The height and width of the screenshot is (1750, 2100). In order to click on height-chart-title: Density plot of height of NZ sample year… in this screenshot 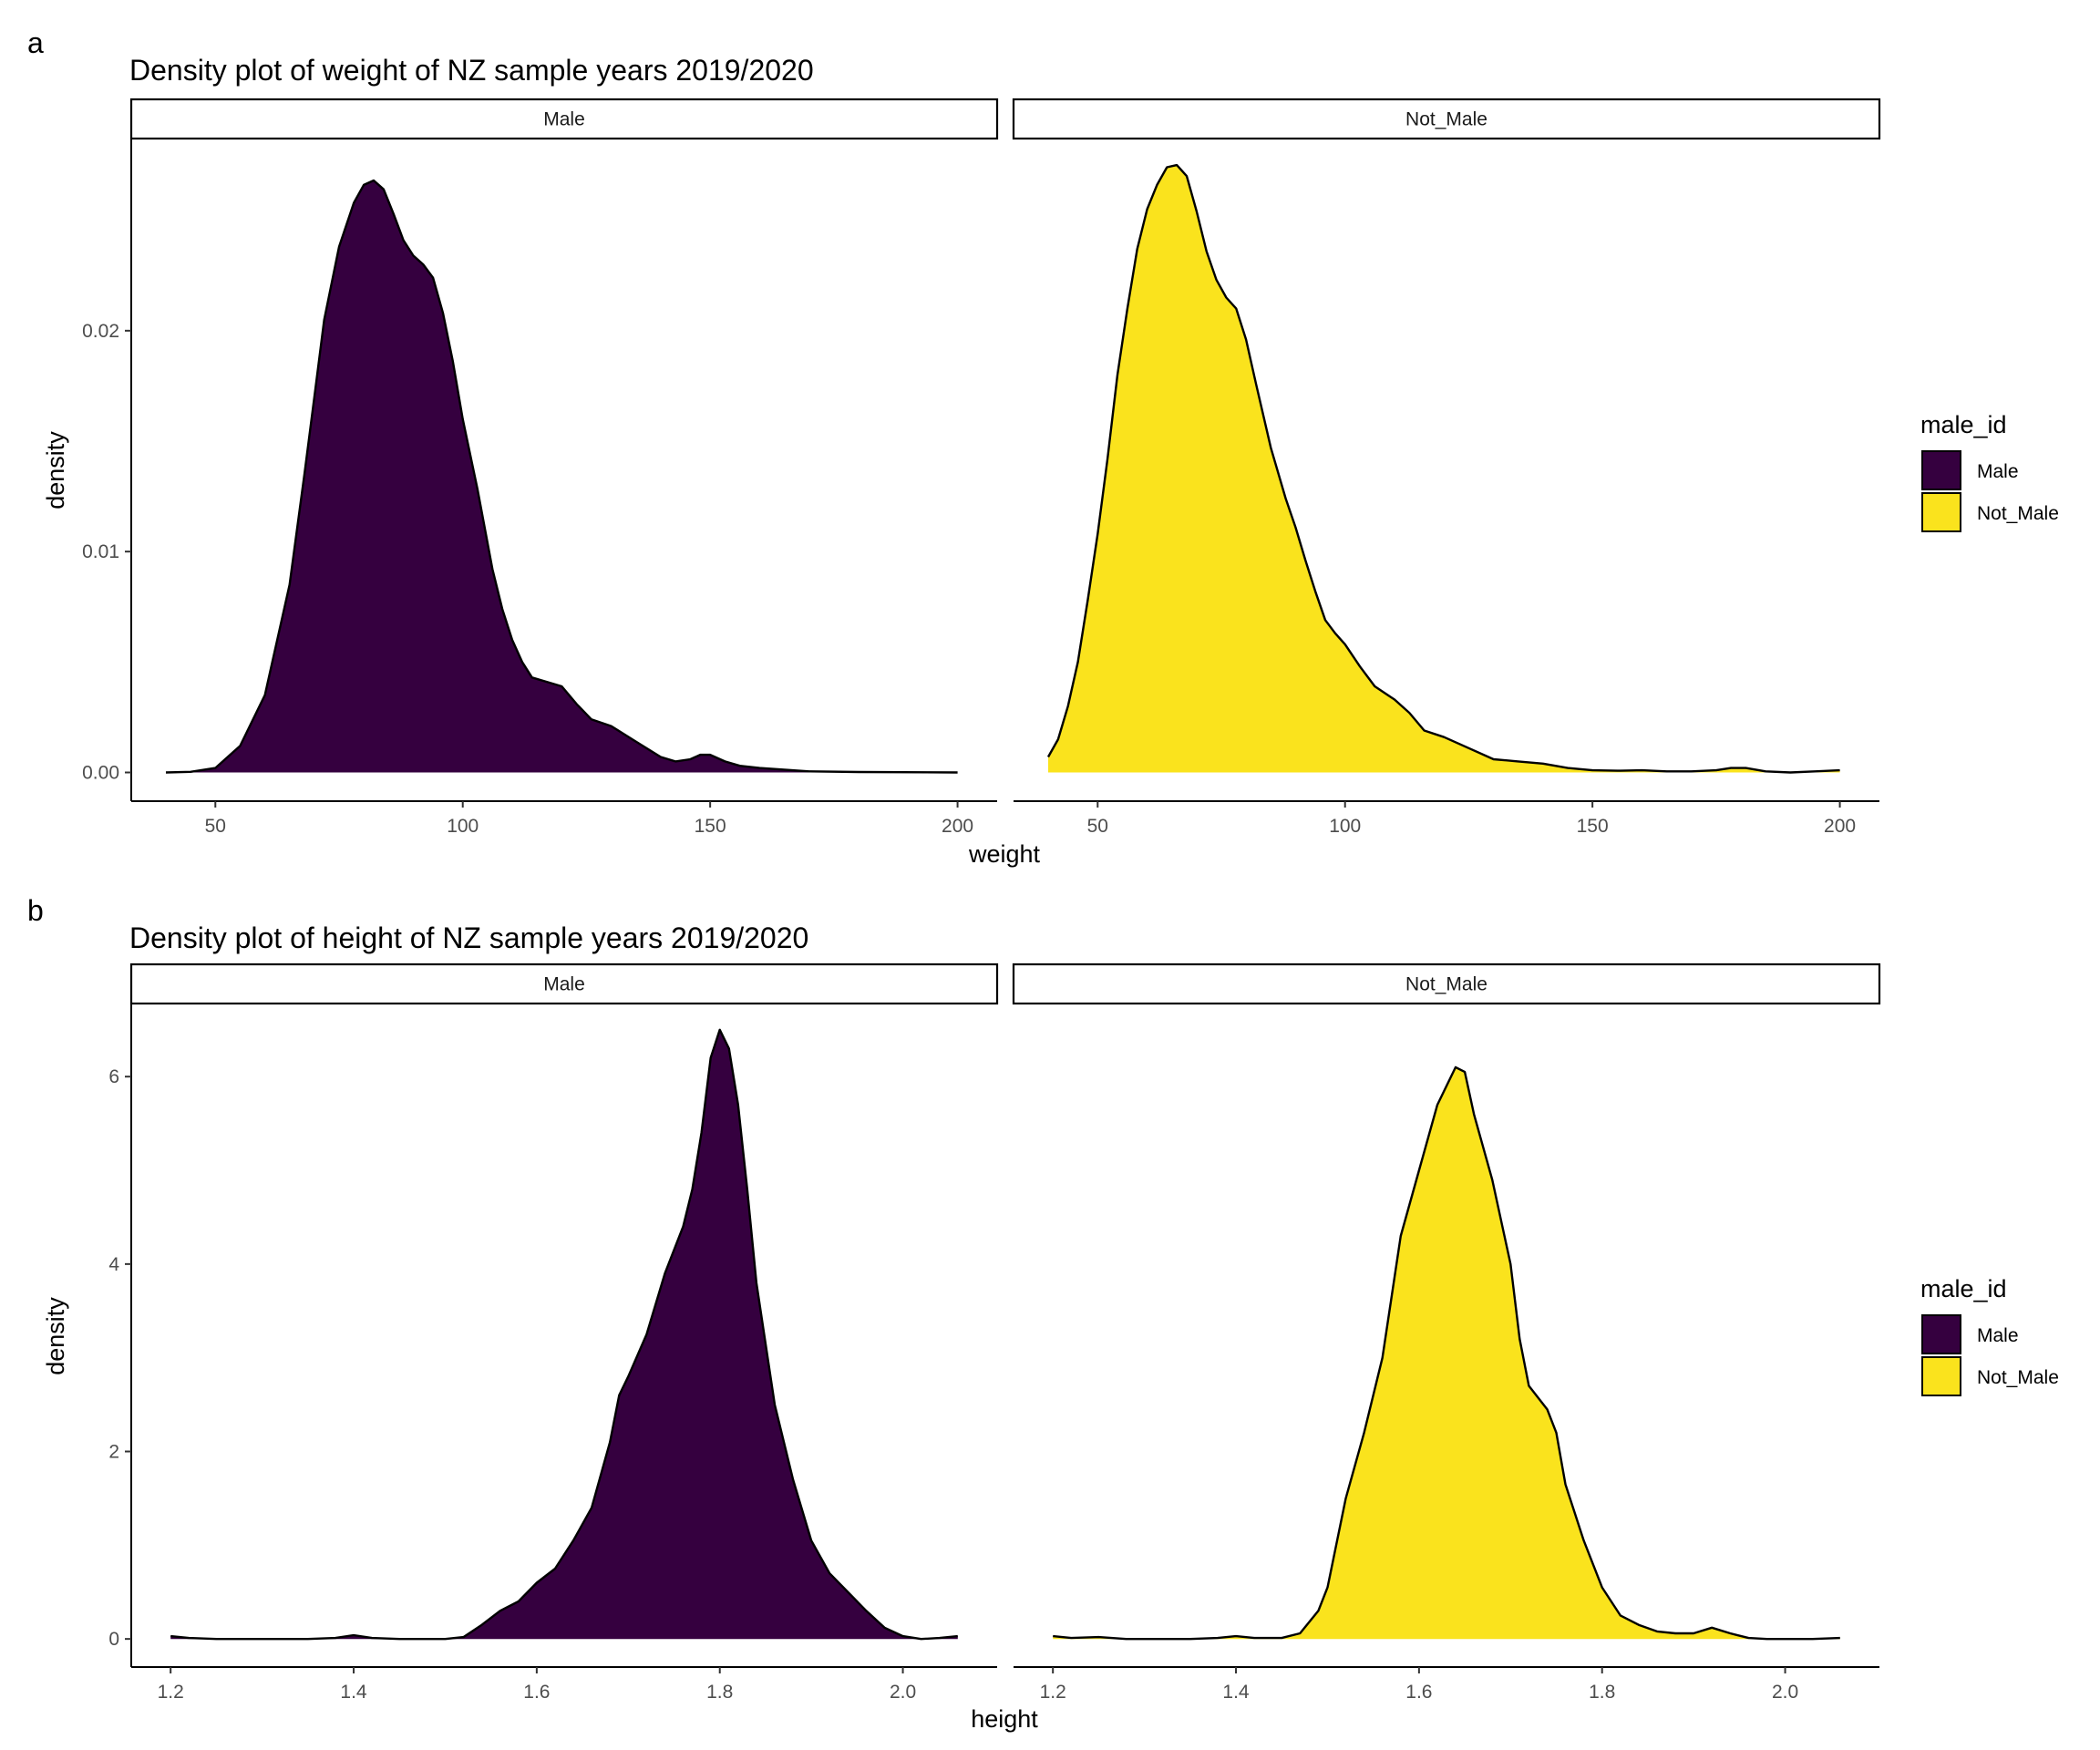, I will do `click(469, 938)`.